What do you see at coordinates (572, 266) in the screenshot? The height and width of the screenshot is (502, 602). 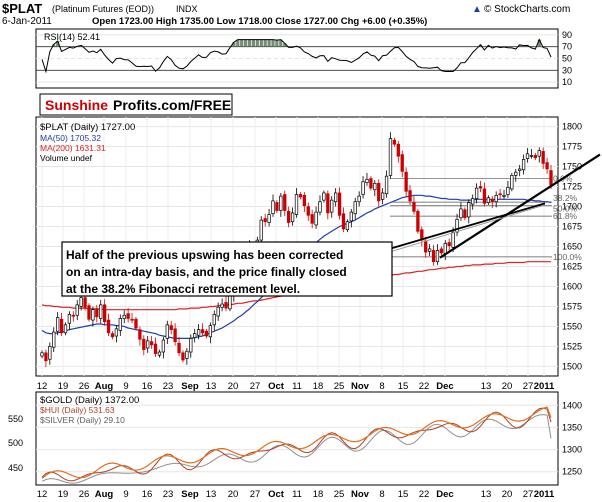 I see `price-tick-label: 1625` at bounding box center [572, 266].